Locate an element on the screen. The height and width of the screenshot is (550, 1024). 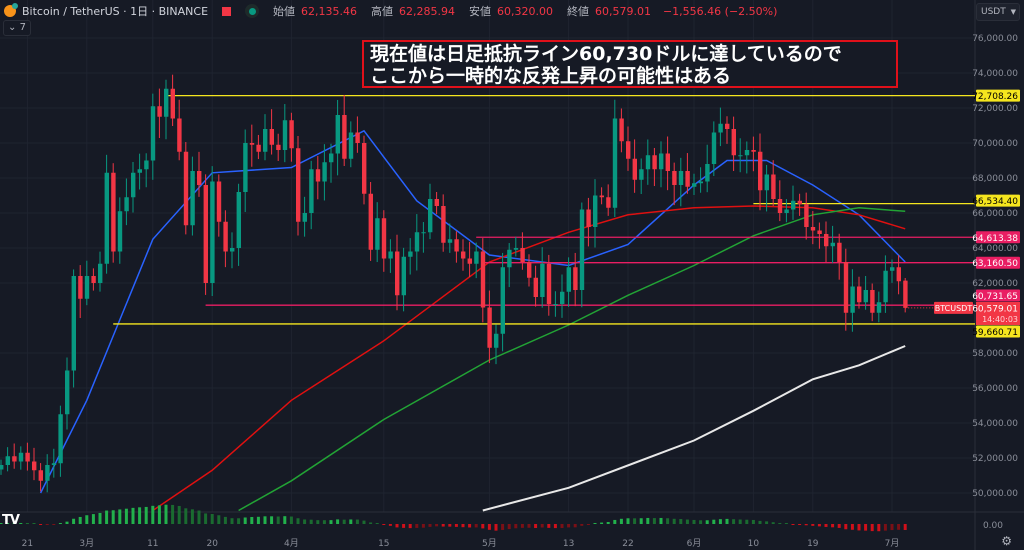
currency-value: USDT is located at coordinates (993, 12).